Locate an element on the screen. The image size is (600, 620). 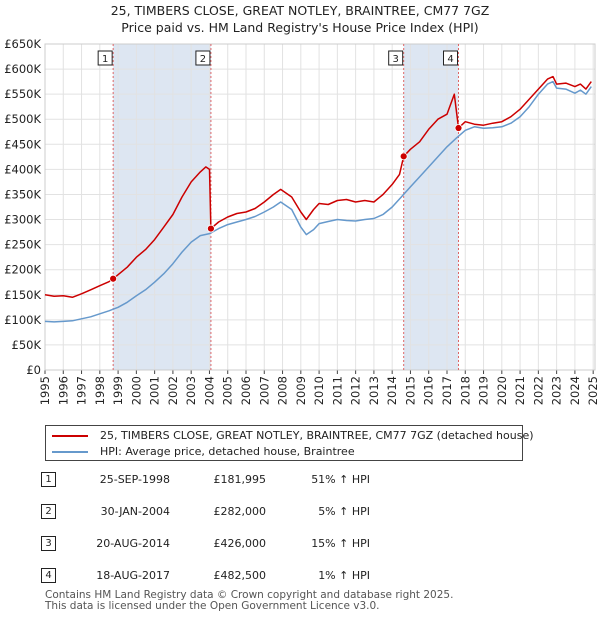
sale-row: 2 30-JAN-2004 £282,000 5% ↑ HPI is located at coordinates (300, 512).